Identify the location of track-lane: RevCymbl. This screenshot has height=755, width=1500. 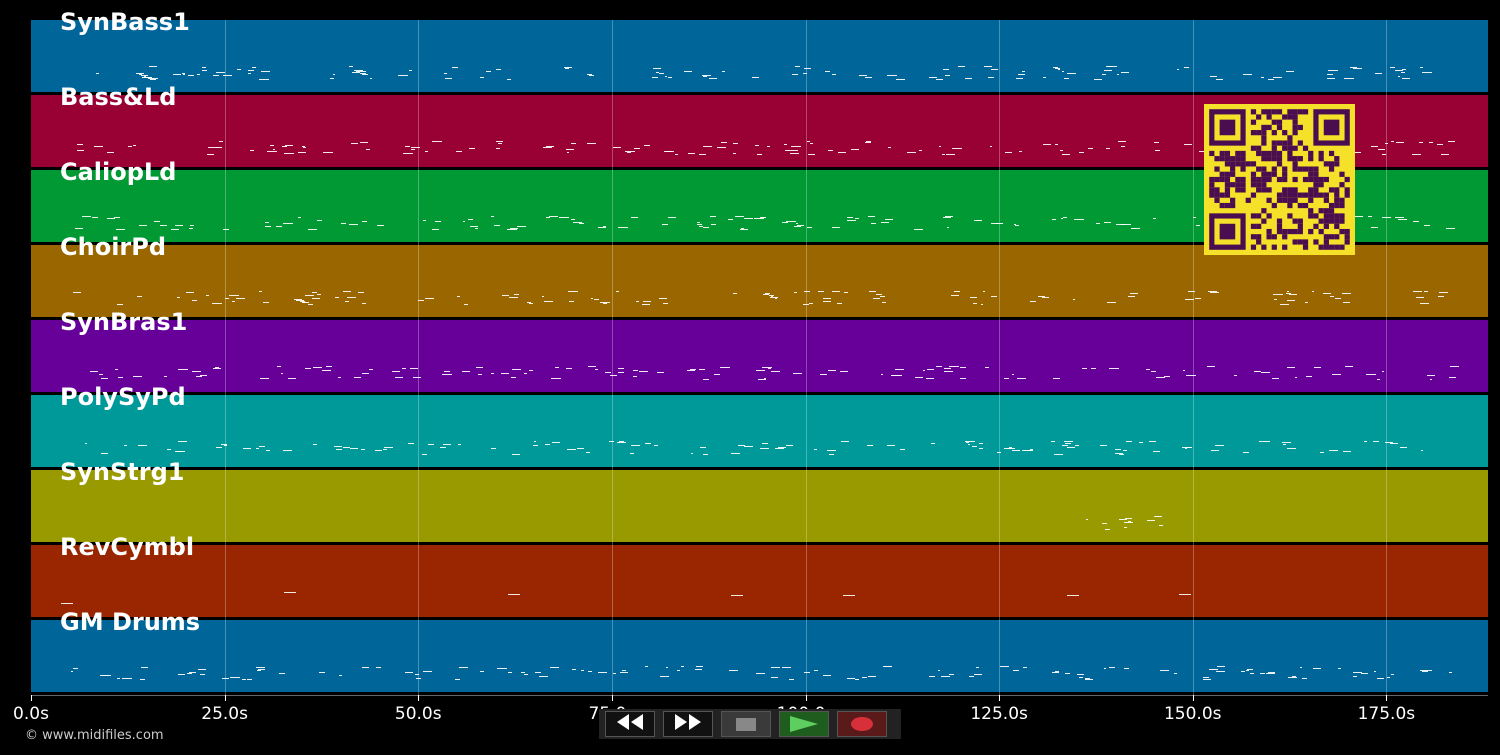
(759, 575).